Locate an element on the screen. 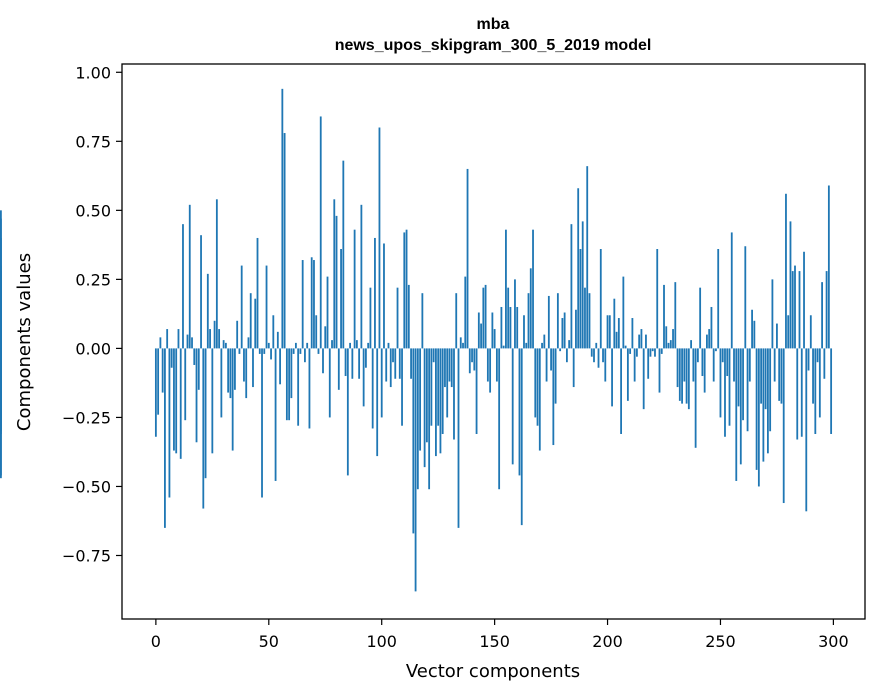 Image resolution: width=880 pixels, height=696 pixels. chart-title-line-2: news_upos_skipgram_300_5_2019 model is located at coordinates (493, 45).